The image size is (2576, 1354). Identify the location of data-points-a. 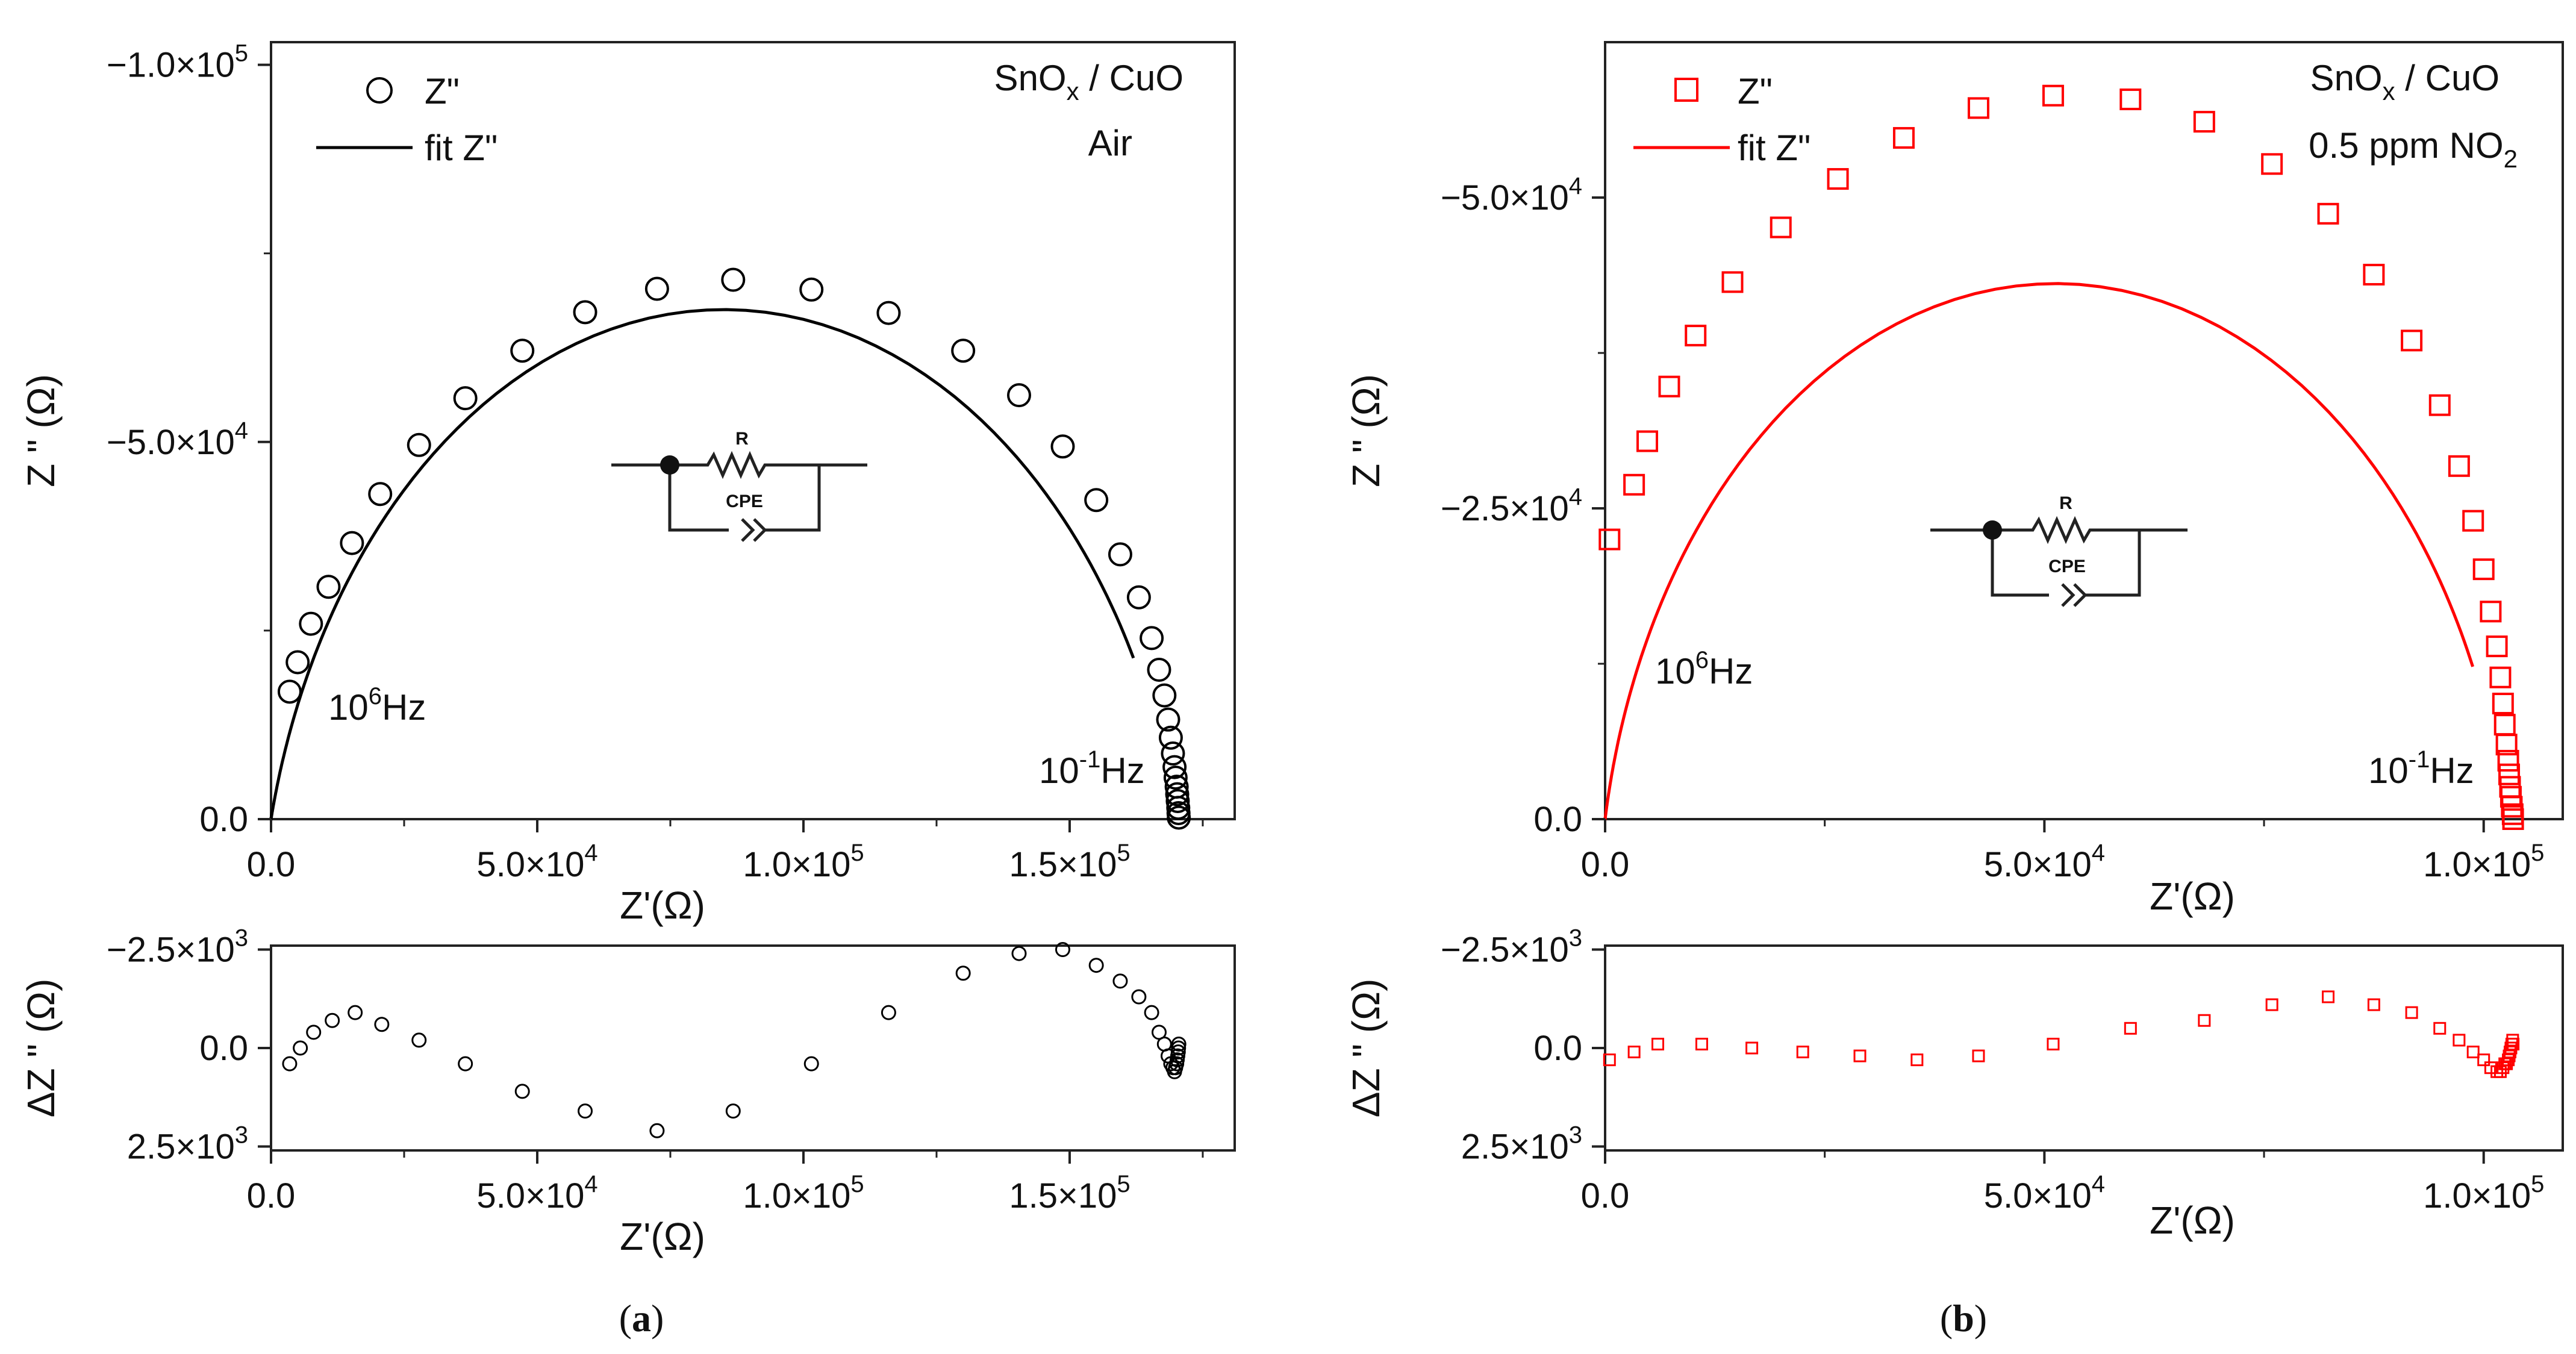
(734, 548).